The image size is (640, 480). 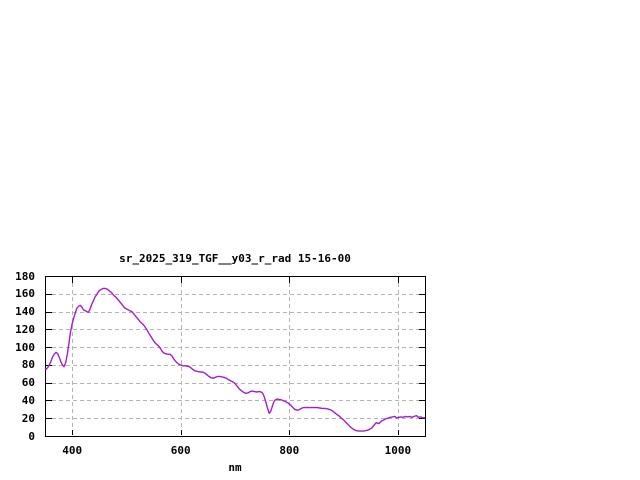 I want to click on y-tick-label-40: 40, so click(x=28, y=400).